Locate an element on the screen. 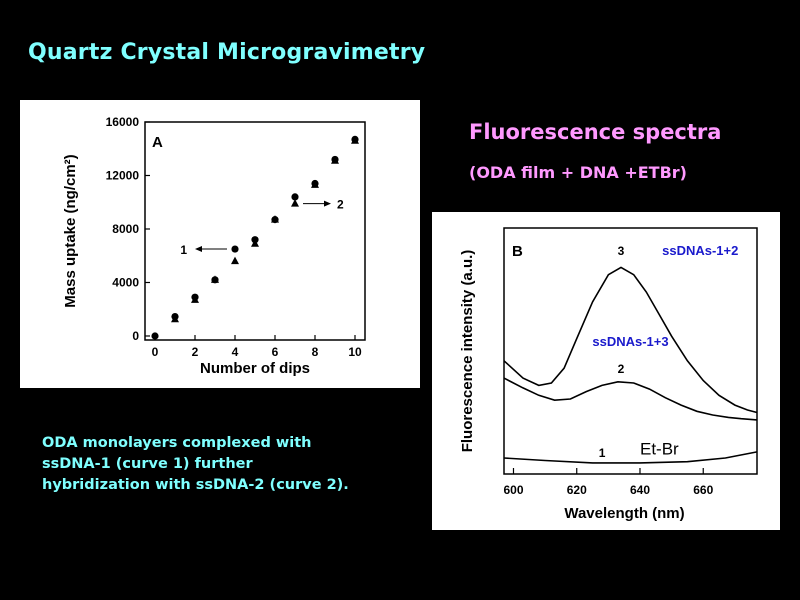 The image size is (800, 600). panel-label: B is located at coordinates (517, 251).